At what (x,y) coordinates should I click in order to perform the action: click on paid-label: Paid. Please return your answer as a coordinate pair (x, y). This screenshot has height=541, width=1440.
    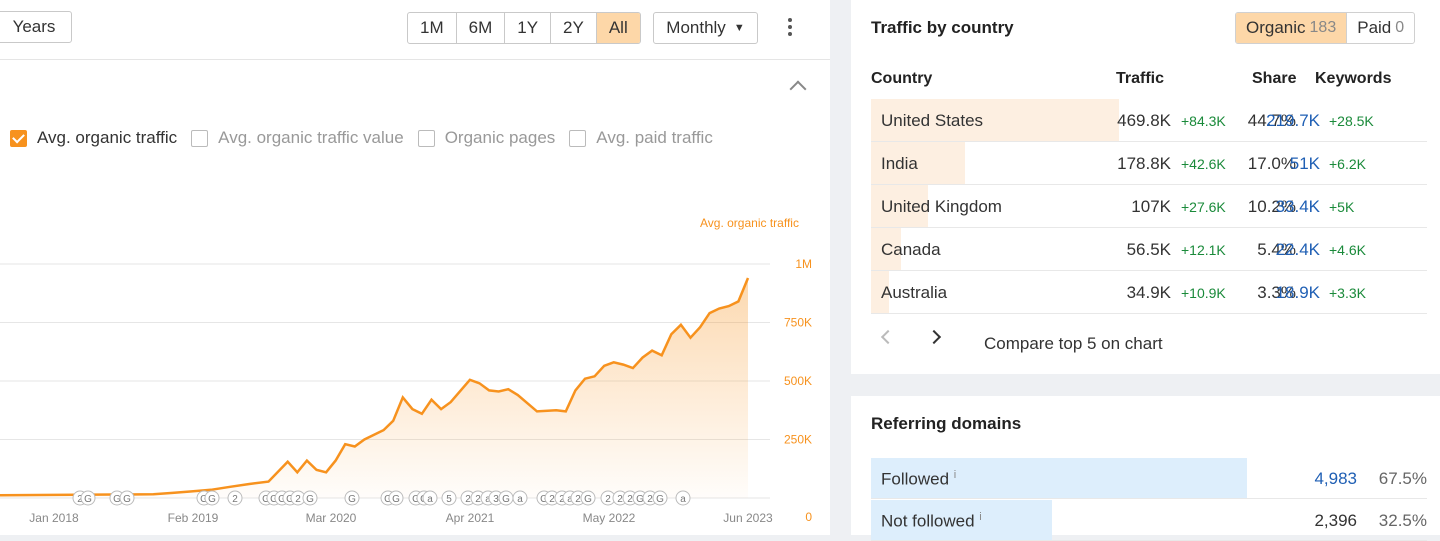
    Looking at the image, I should click on (1374, 27).